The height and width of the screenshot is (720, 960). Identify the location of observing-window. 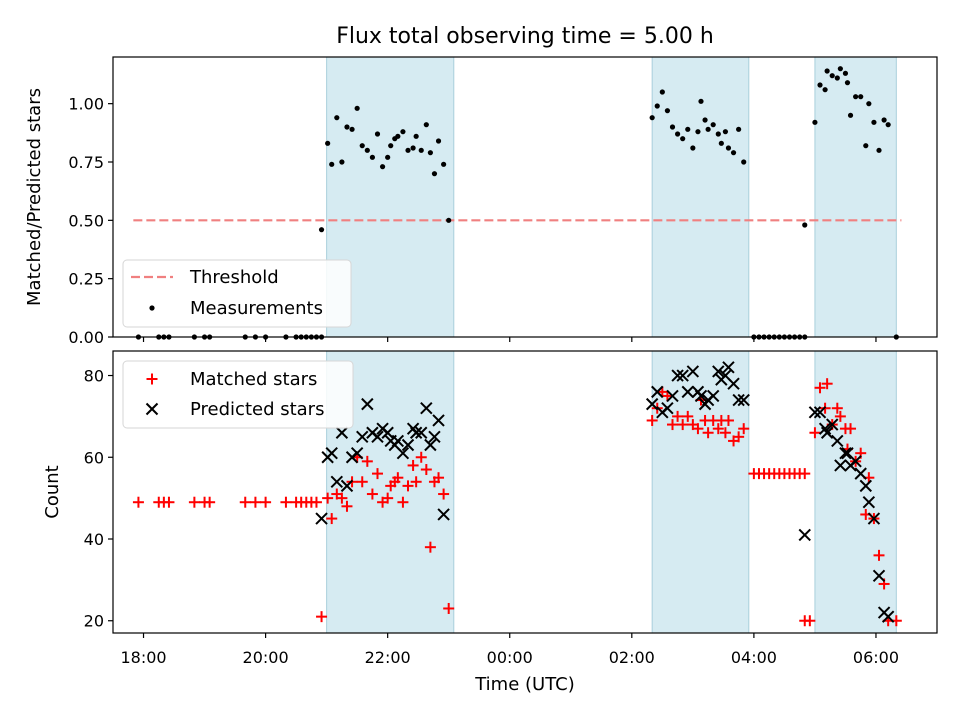
(390, 492).